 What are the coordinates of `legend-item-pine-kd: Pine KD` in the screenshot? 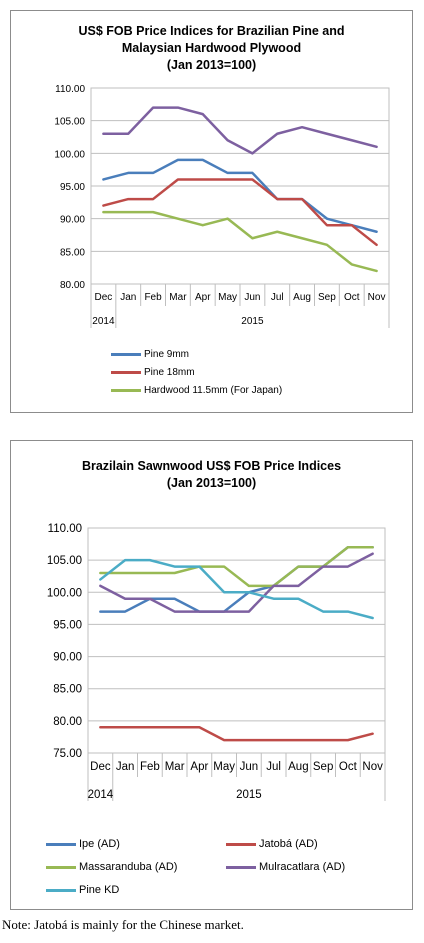 It's located at (82, 890).